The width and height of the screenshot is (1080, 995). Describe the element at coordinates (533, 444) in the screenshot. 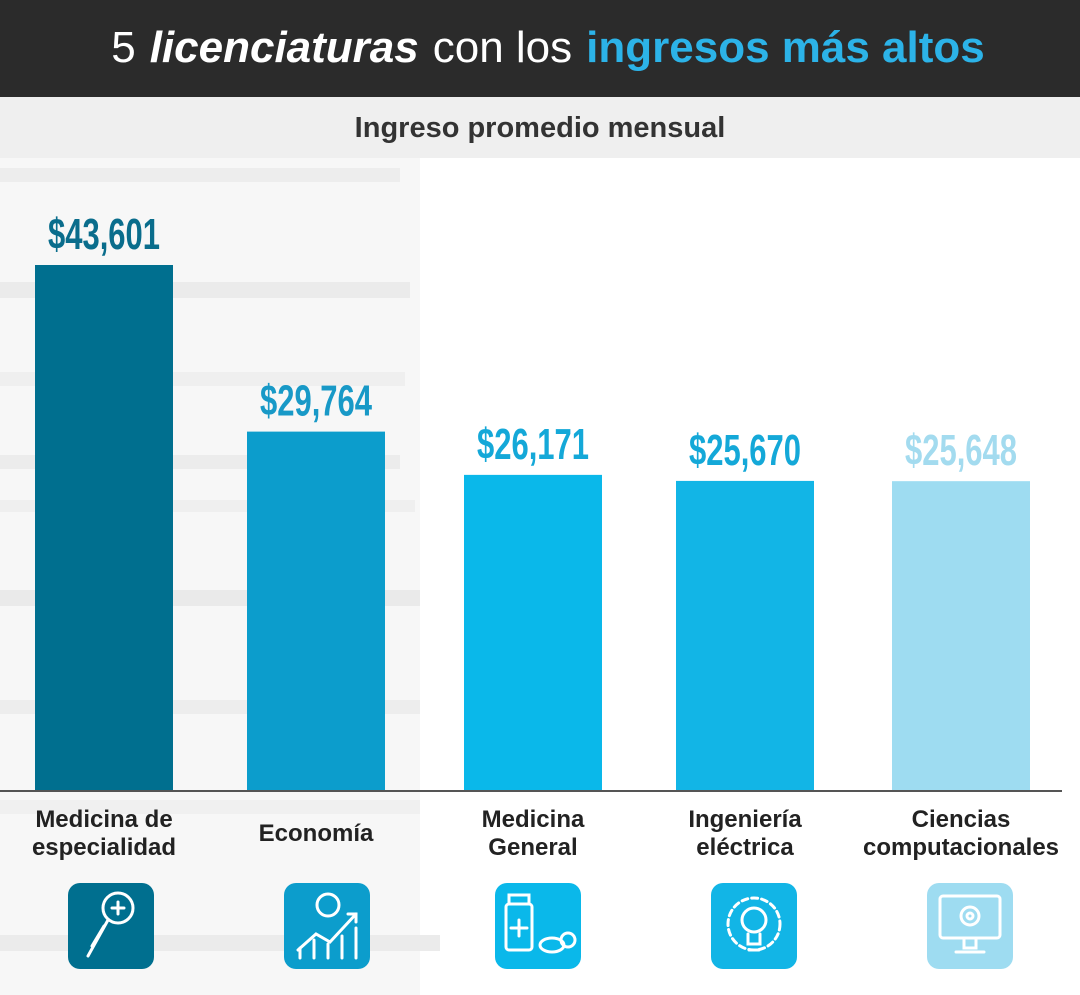

I see `value-label: $26,171` at that location.